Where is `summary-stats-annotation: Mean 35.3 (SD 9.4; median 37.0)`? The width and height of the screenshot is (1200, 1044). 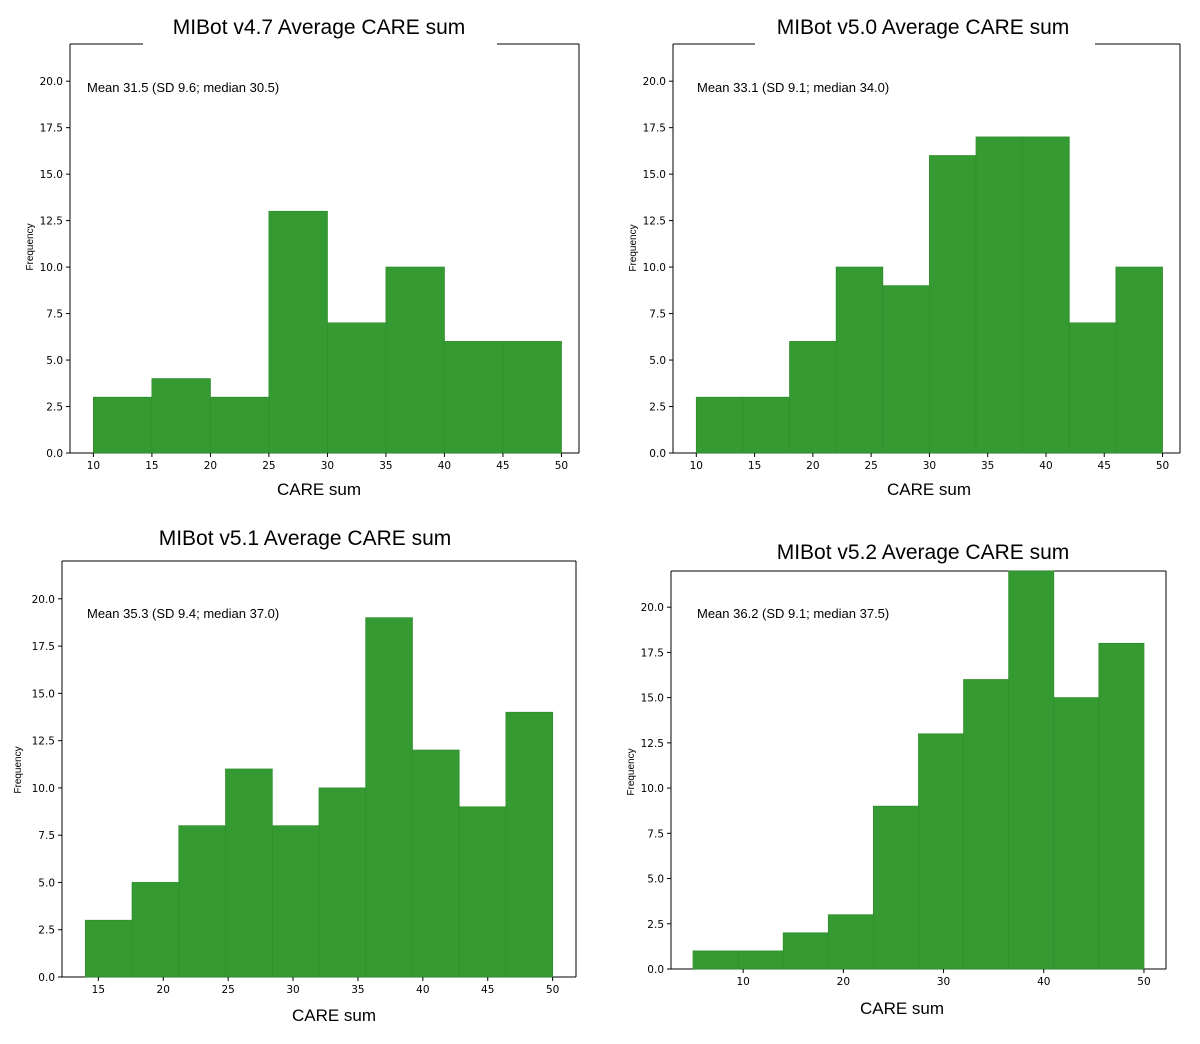 summary-stats-annotation: Mean 35.3 (SD 9.4; median 37.0) is located at coordinates (183, 613).